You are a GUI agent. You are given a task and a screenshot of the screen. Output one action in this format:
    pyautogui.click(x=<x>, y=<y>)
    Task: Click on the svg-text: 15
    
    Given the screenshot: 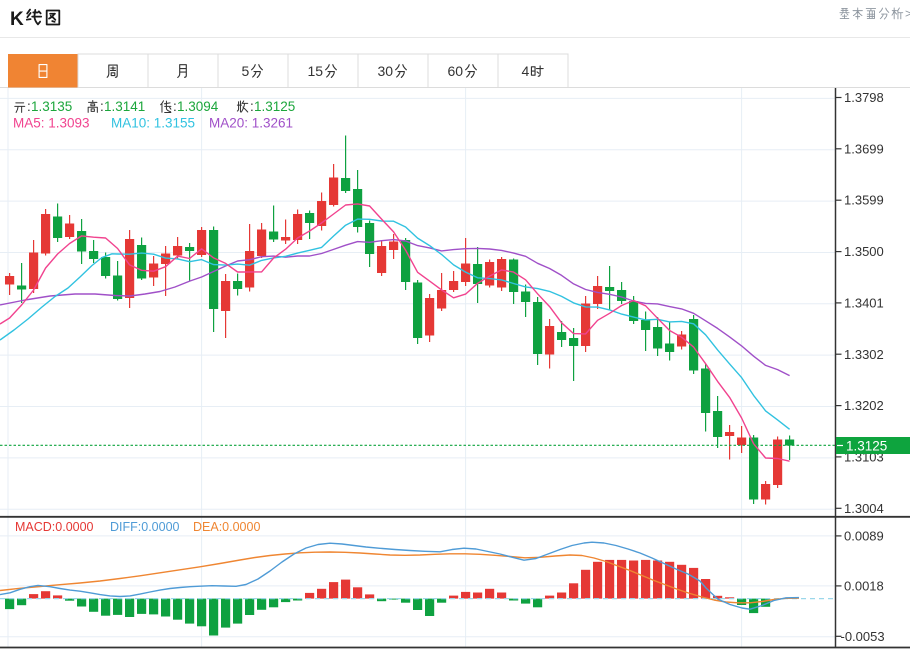 What is the action you would take?
    pyautogui.click(x=316, y=71)
    